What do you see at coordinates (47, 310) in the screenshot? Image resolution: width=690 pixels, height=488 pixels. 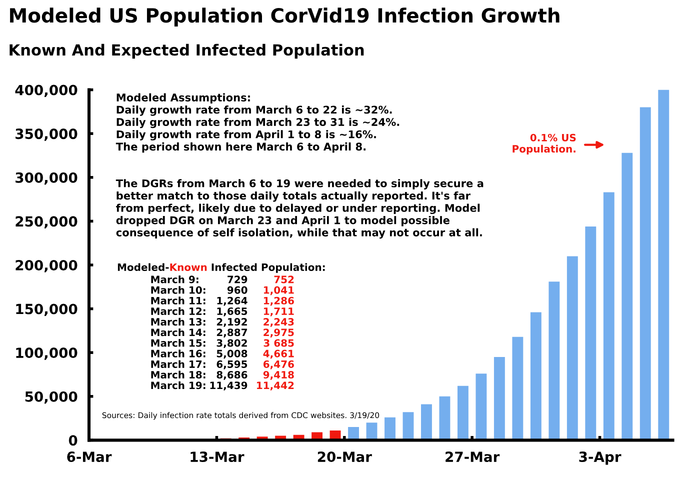 I see `y-tick-label: 150,000` at bounding box center [47, 310].